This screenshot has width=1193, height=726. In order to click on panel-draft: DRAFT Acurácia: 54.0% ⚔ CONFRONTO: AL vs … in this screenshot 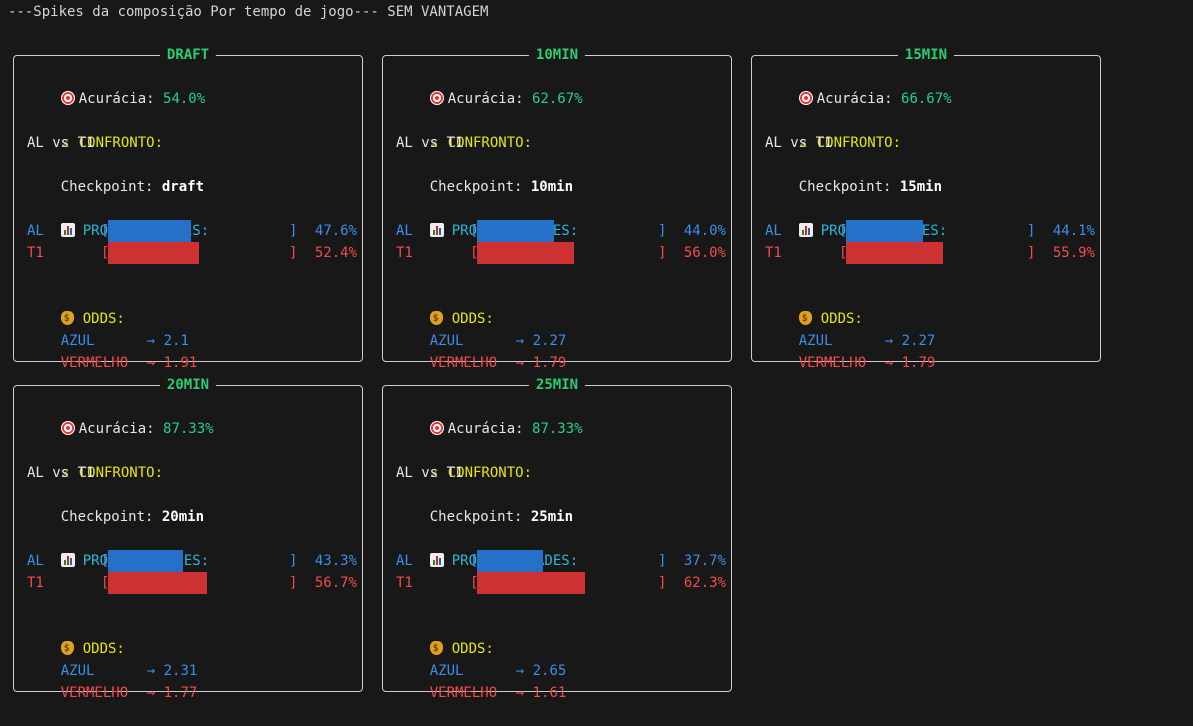, I will do `click(188, 208)`.